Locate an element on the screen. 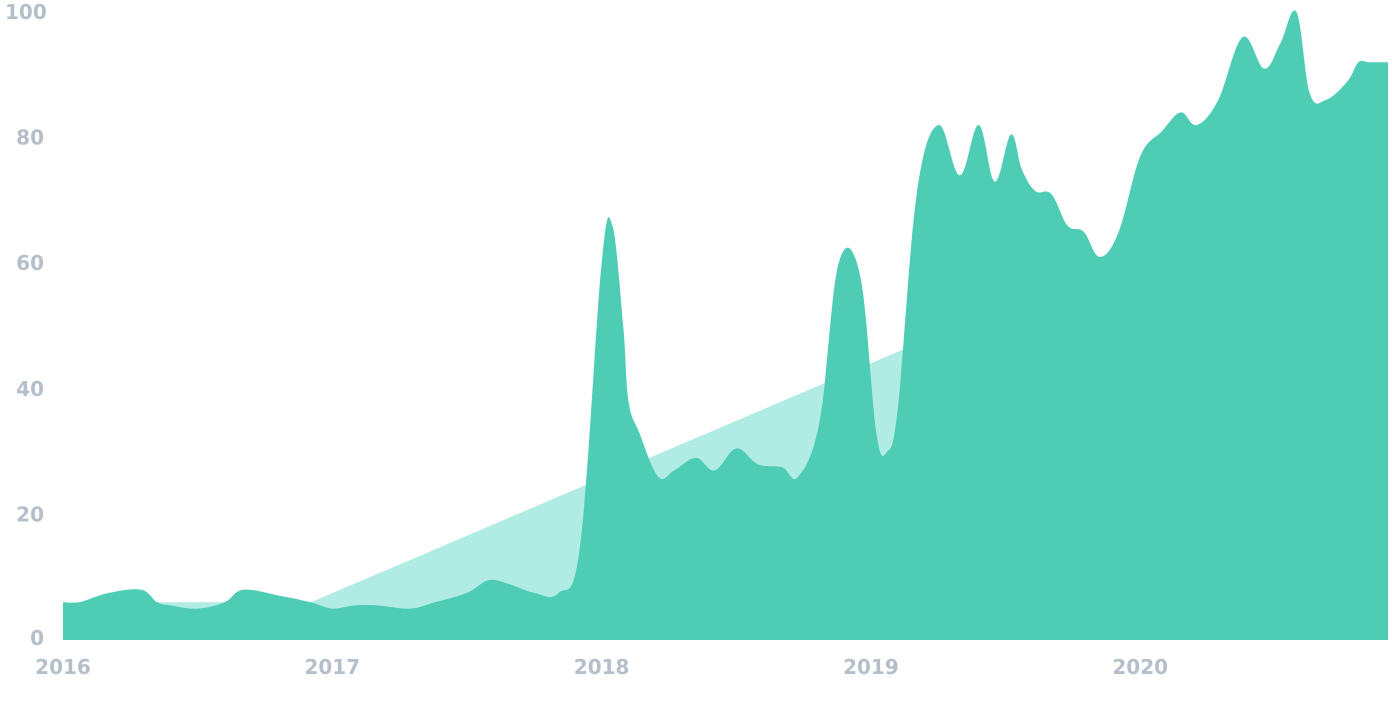 This screenshot has height=701, width=1392. x-tick-label: 2020 is located at coordinates (1140, 667).